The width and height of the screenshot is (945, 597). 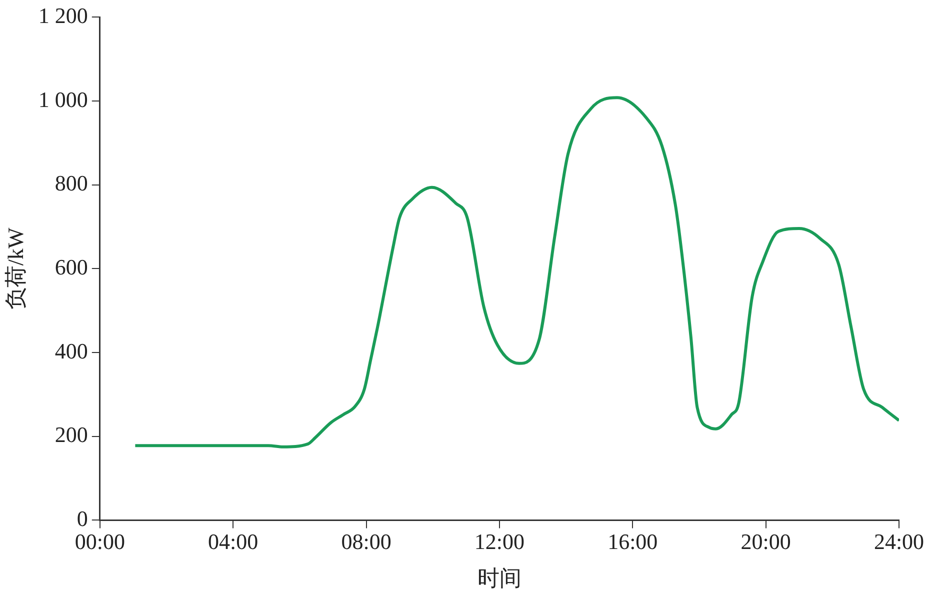 What do you see at coordinates (82, 518) in the screenshot?
I see `y-tick-label: 0` at bounding box center [82, 518].